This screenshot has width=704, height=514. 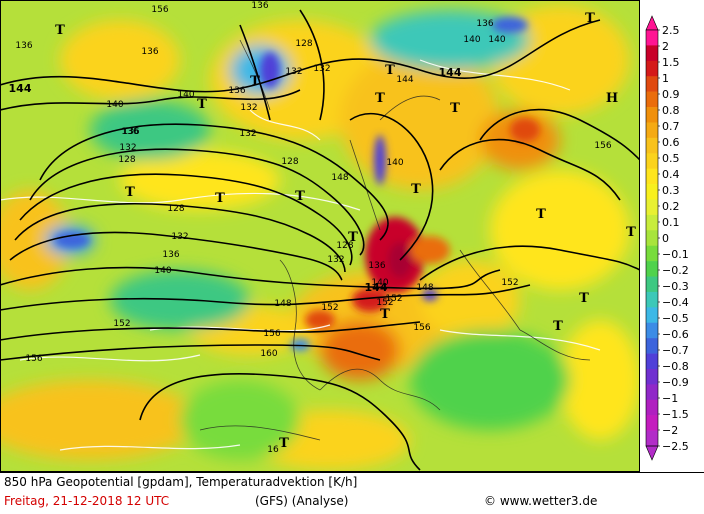 I want to click on contour-label: 160, so click(x=268, y=354).